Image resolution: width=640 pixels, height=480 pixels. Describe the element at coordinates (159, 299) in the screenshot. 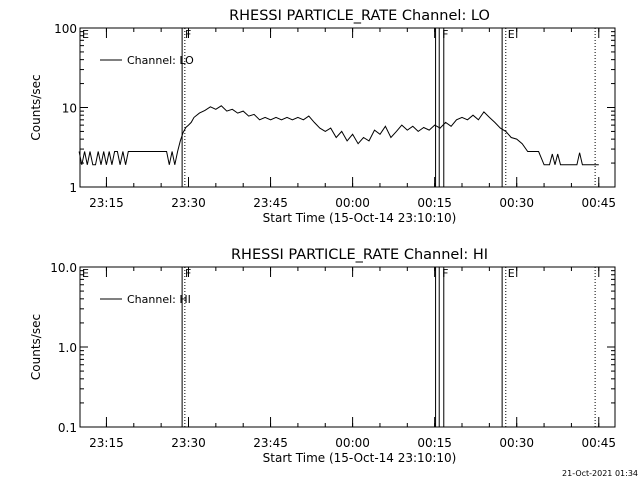

I see `legend-label: Channel: HI` at that location.